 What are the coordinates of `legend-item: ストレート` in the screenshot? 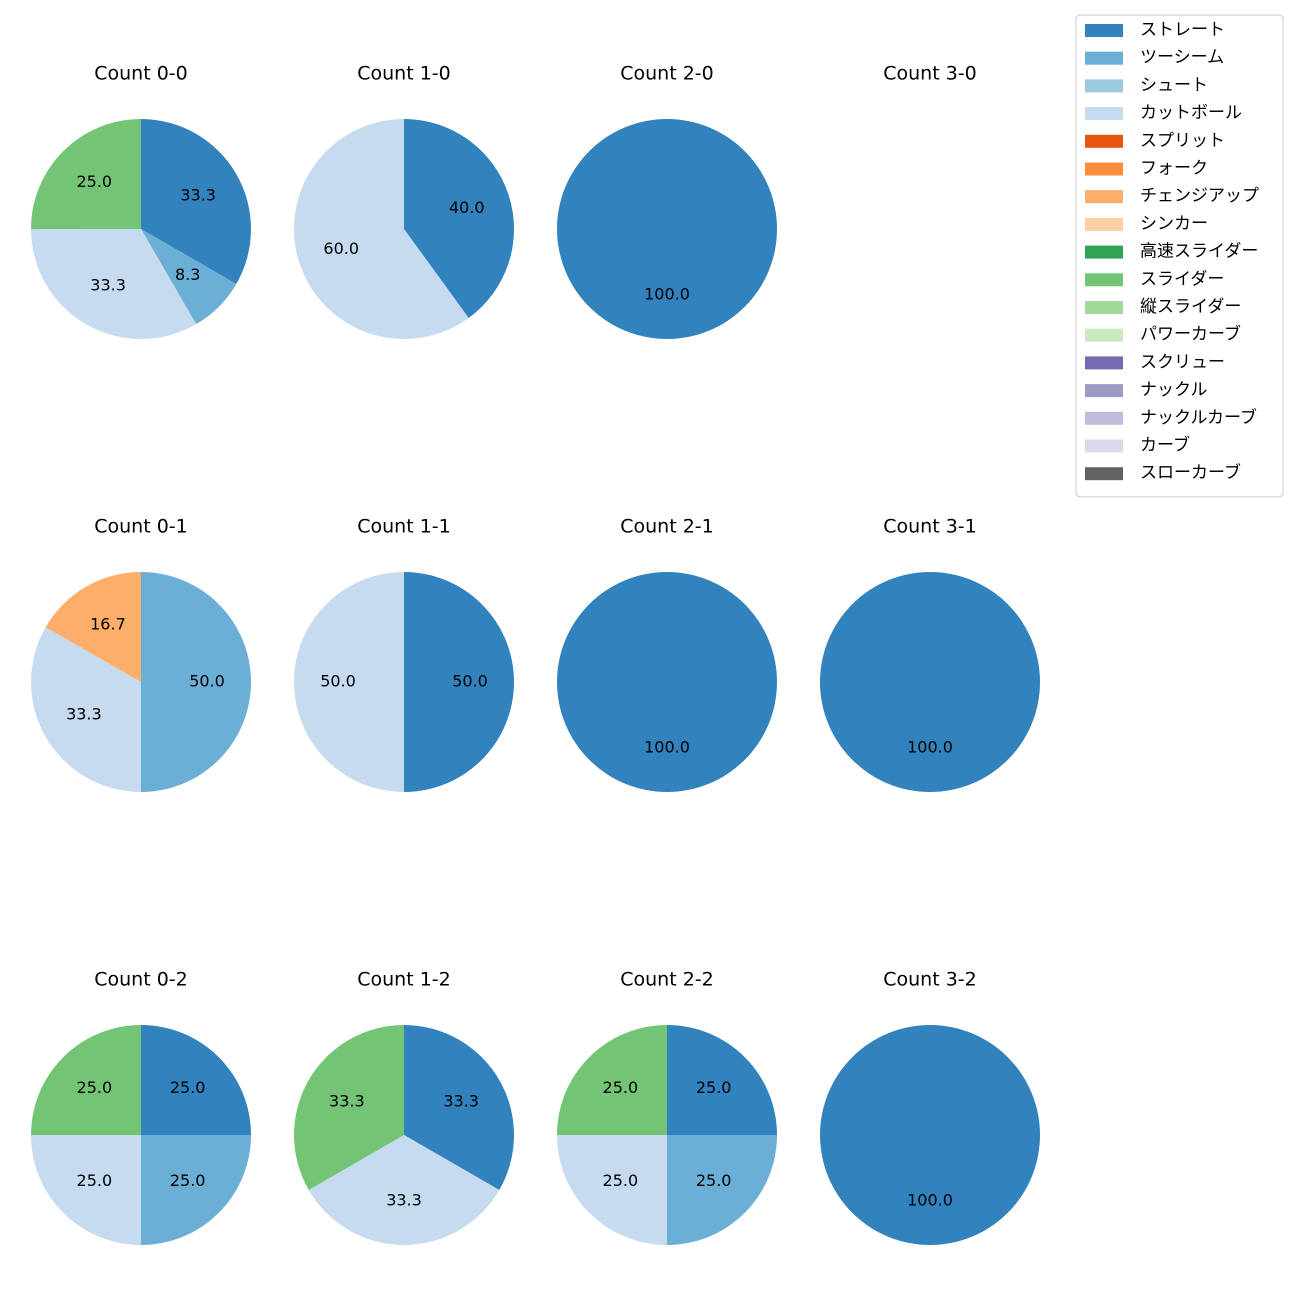 It's located at (1155, 30).